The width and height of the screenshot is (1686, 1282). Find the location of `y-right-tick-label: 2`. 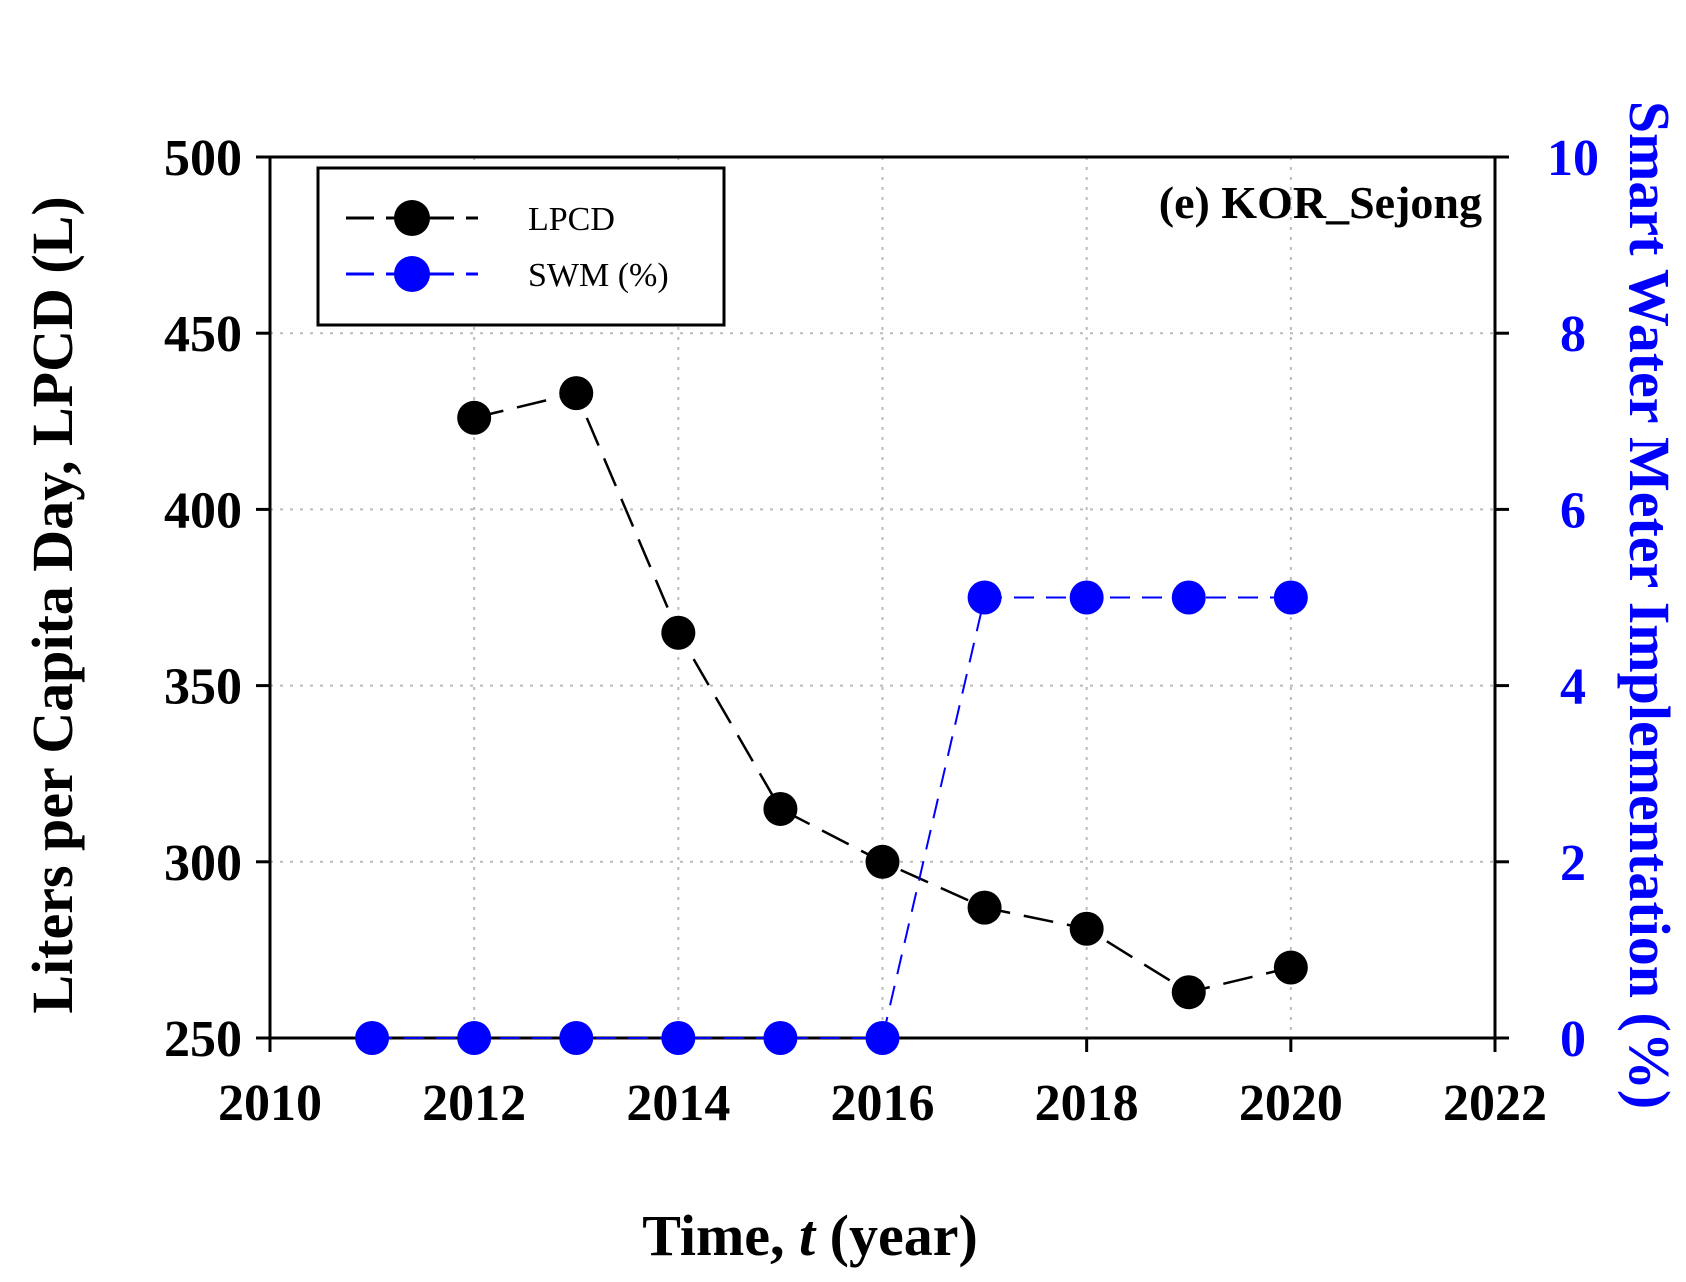

y-right-tick-label: 2 is located at coordinates (1573, 863).